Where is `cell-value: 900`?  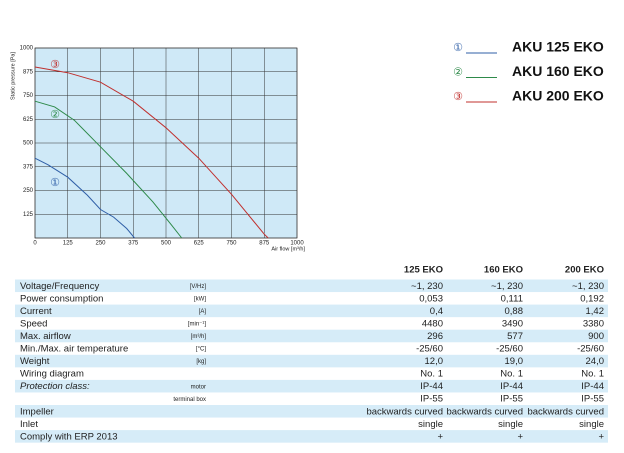 cell-value: 900 is located at coordinates (596, 336).